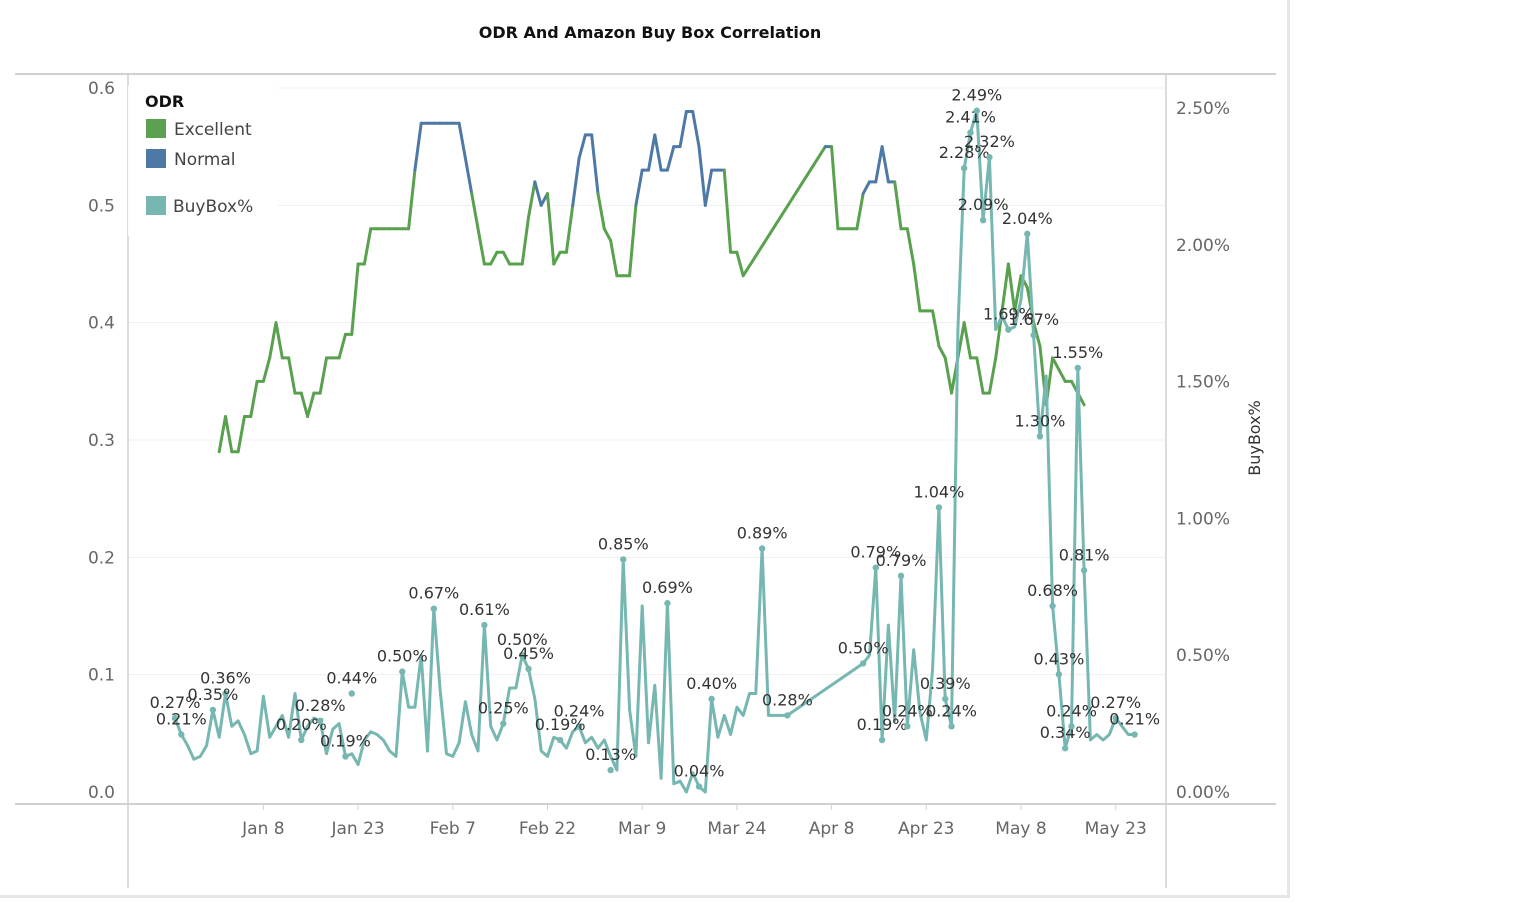  Describe the element at coordinates (101, 324) in the screenshot. I see `left-tick-label: 0.4` at that location.